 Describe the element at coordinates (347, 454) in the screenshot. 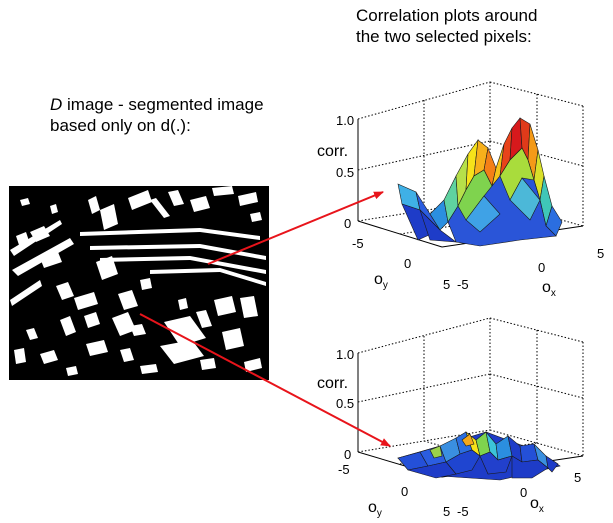

I see `plot2-z-tick-0: 0` at that location.